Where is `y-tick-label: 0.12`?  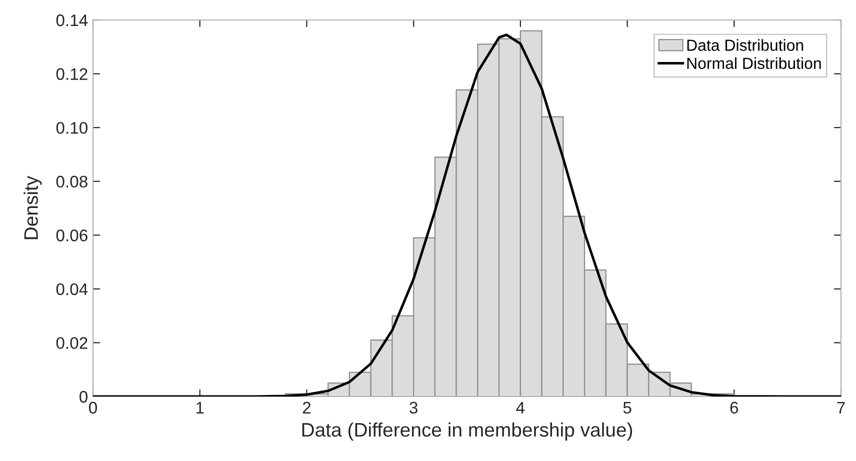 y-tick-label: 0.12 is located at coordinates (72, 74).